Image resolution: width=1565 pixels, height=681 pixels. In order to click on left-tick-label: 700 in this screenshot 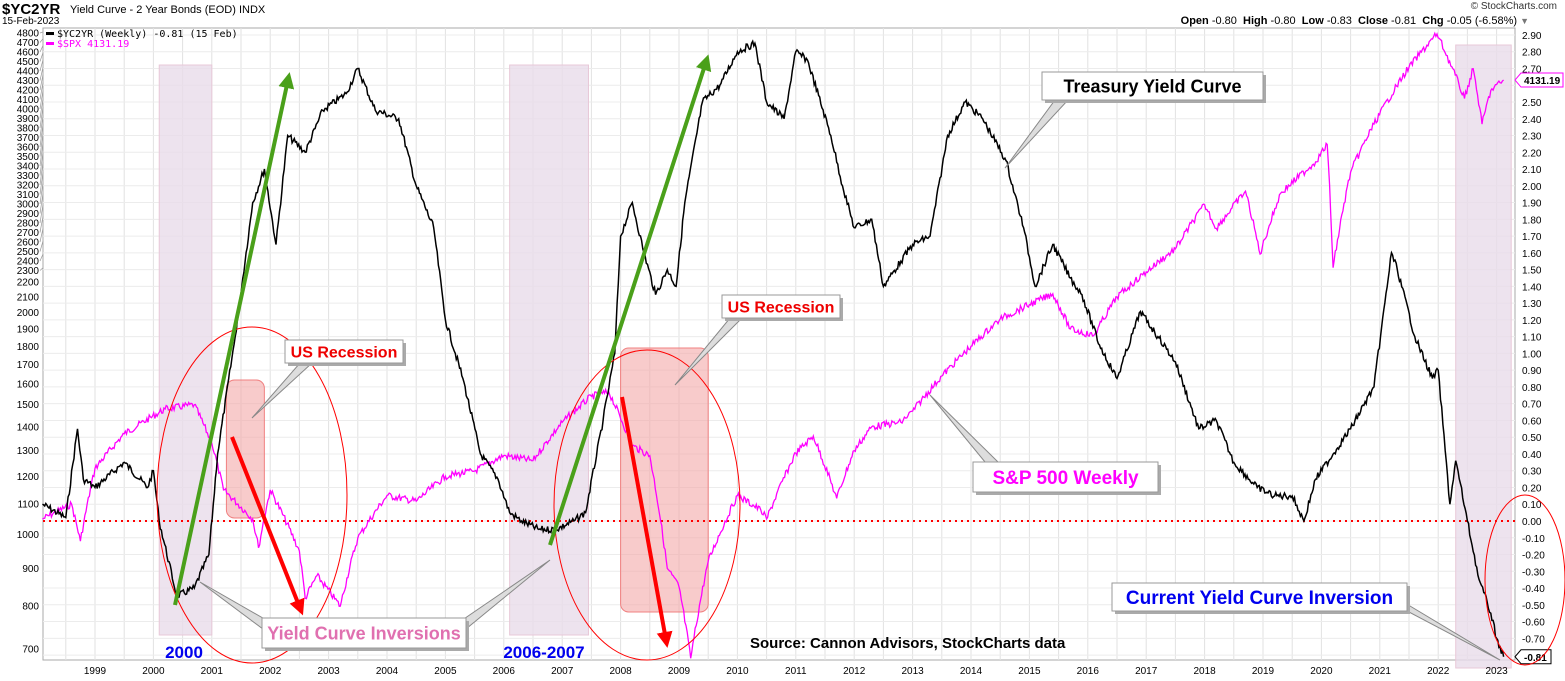, I will do `click(30, 650)`.